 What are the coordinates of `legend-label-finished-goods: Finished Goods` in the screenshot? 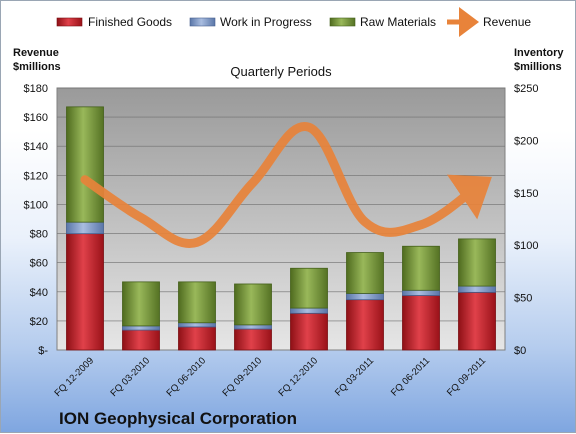 It's located at (130, 22).